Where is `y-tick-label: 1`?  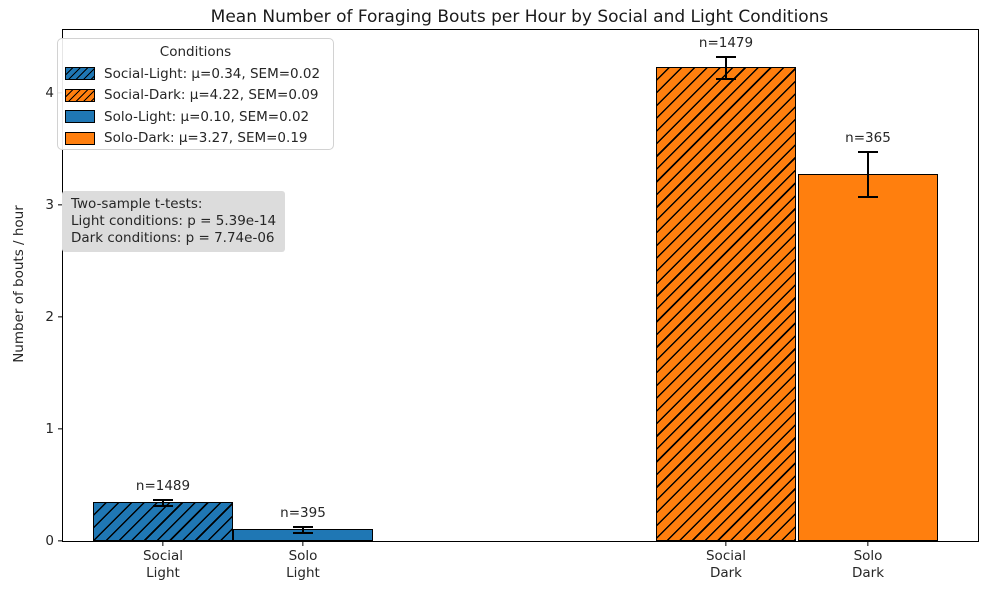 y-tick-label: 1 is located at coordinates (49, 429).